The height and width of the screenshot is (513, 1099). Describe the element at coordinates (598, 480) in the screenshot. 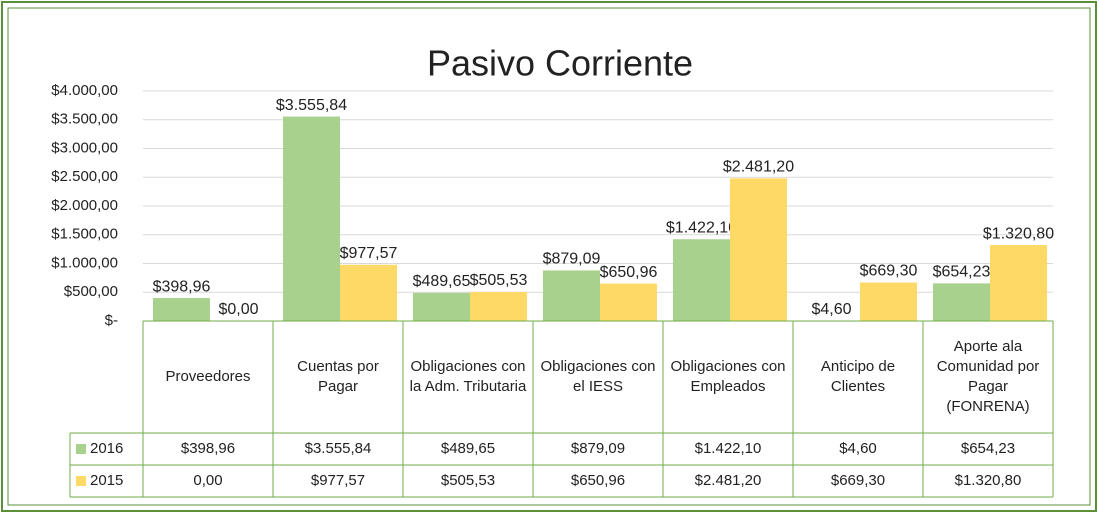

I see `table-cell: $650,96` at that location.